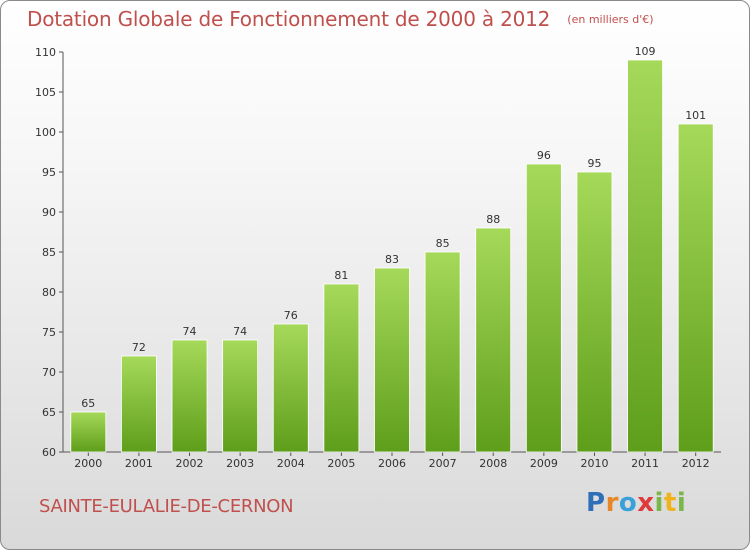 This screenshot has height=550, width=750. Describe the element at coordinates (594, 463) in the screenshot. I see `x-tick-label: 2010` at that location.